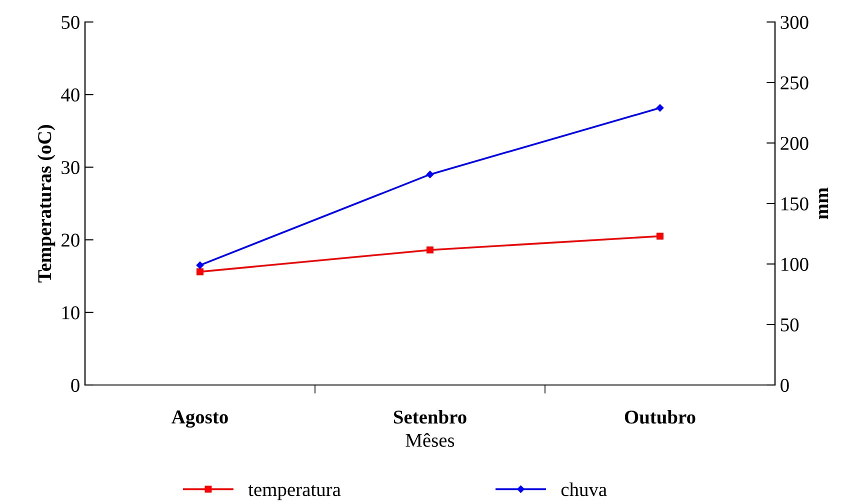  What do you see at coordinates (430, 440) in the screenshot?
I see `x-axis-title: Mêses` at bounding box center [430, 440].